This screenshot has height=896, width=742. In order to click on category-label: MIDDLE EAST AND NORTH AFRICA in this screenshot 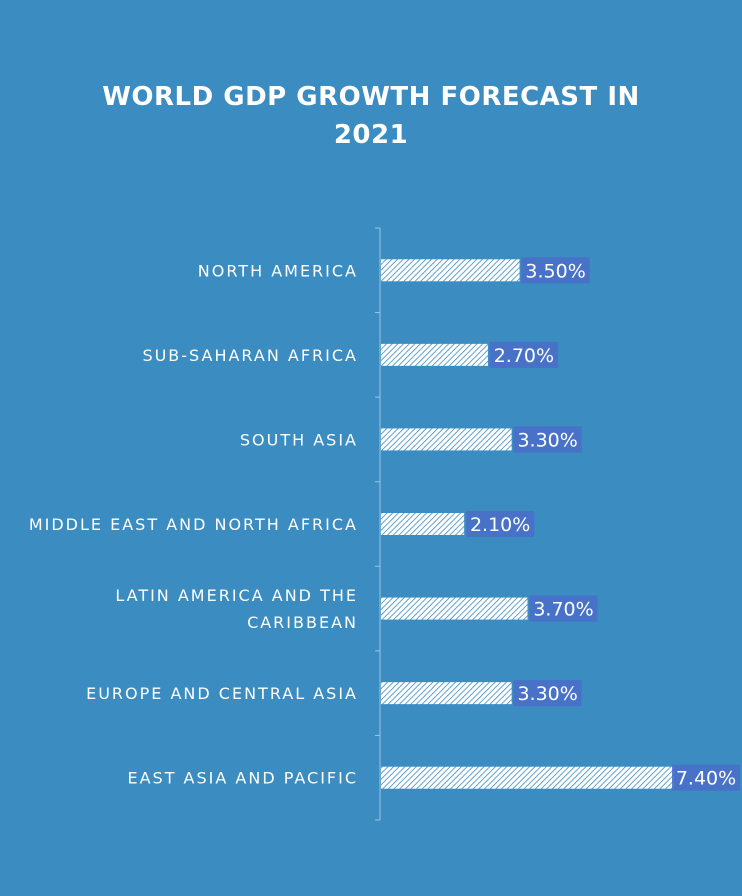, I will do `click(193, 524)`.